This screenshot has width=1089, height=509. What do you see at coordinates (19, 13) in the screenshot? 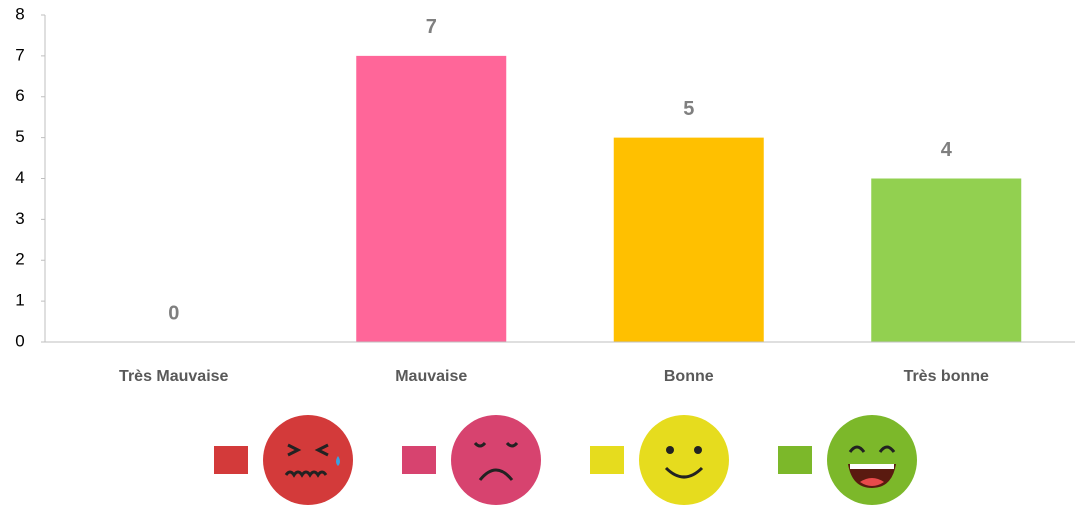
I see `y-tick-label: 8` at bounding box center [19, 13].